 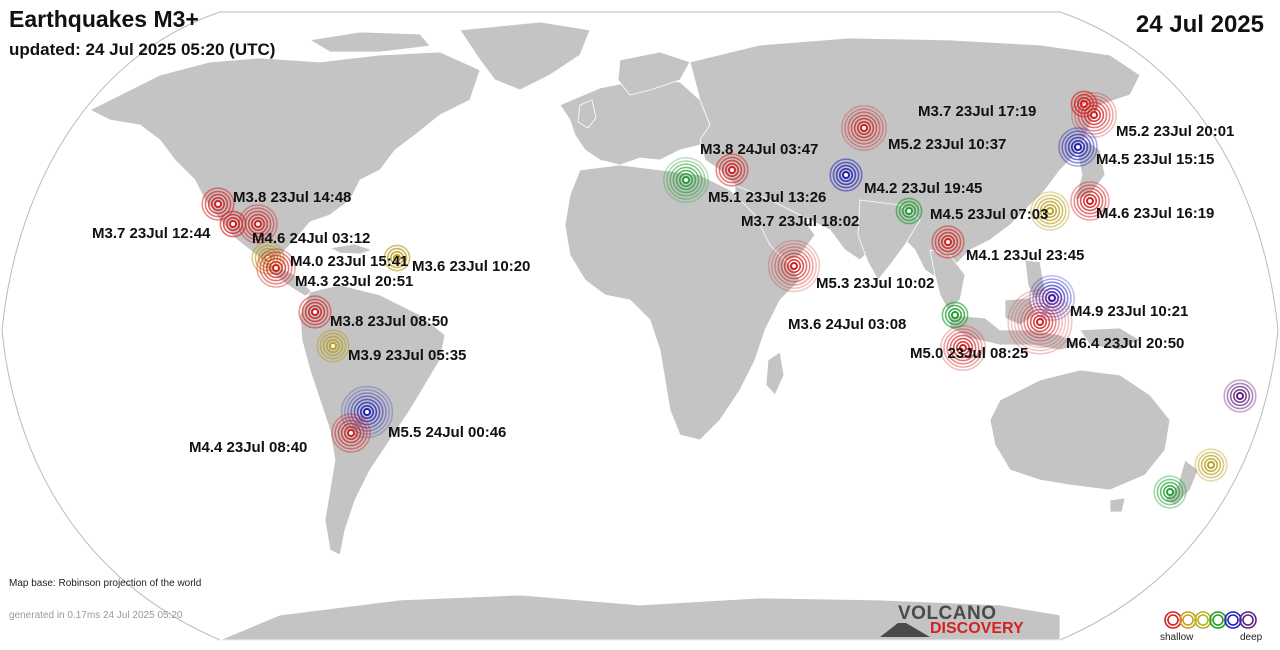 I want to click on volcano-discovery-logo: VOLCANO DISCOVERY, so click(x=957, y=621).